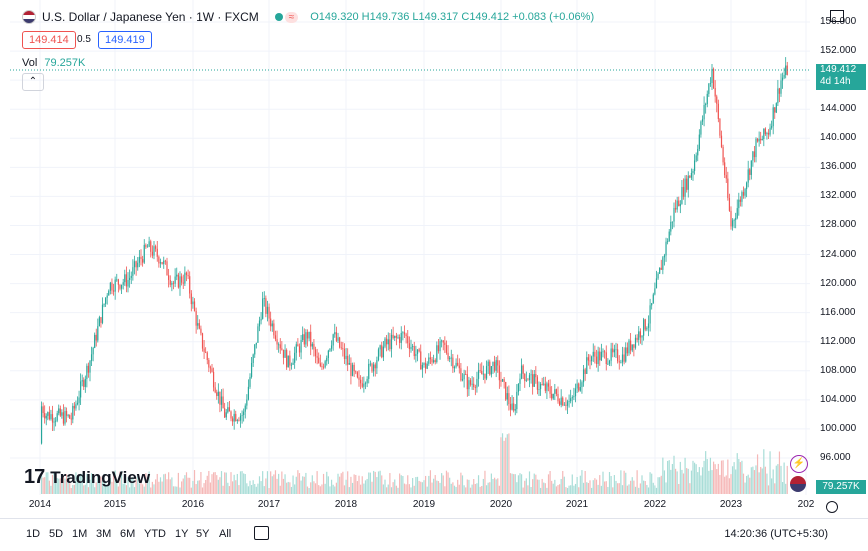  I want to click on symbol-title: U.S. Dollar / Japanese Yen · 1W · FXCM, so click(150, 17).